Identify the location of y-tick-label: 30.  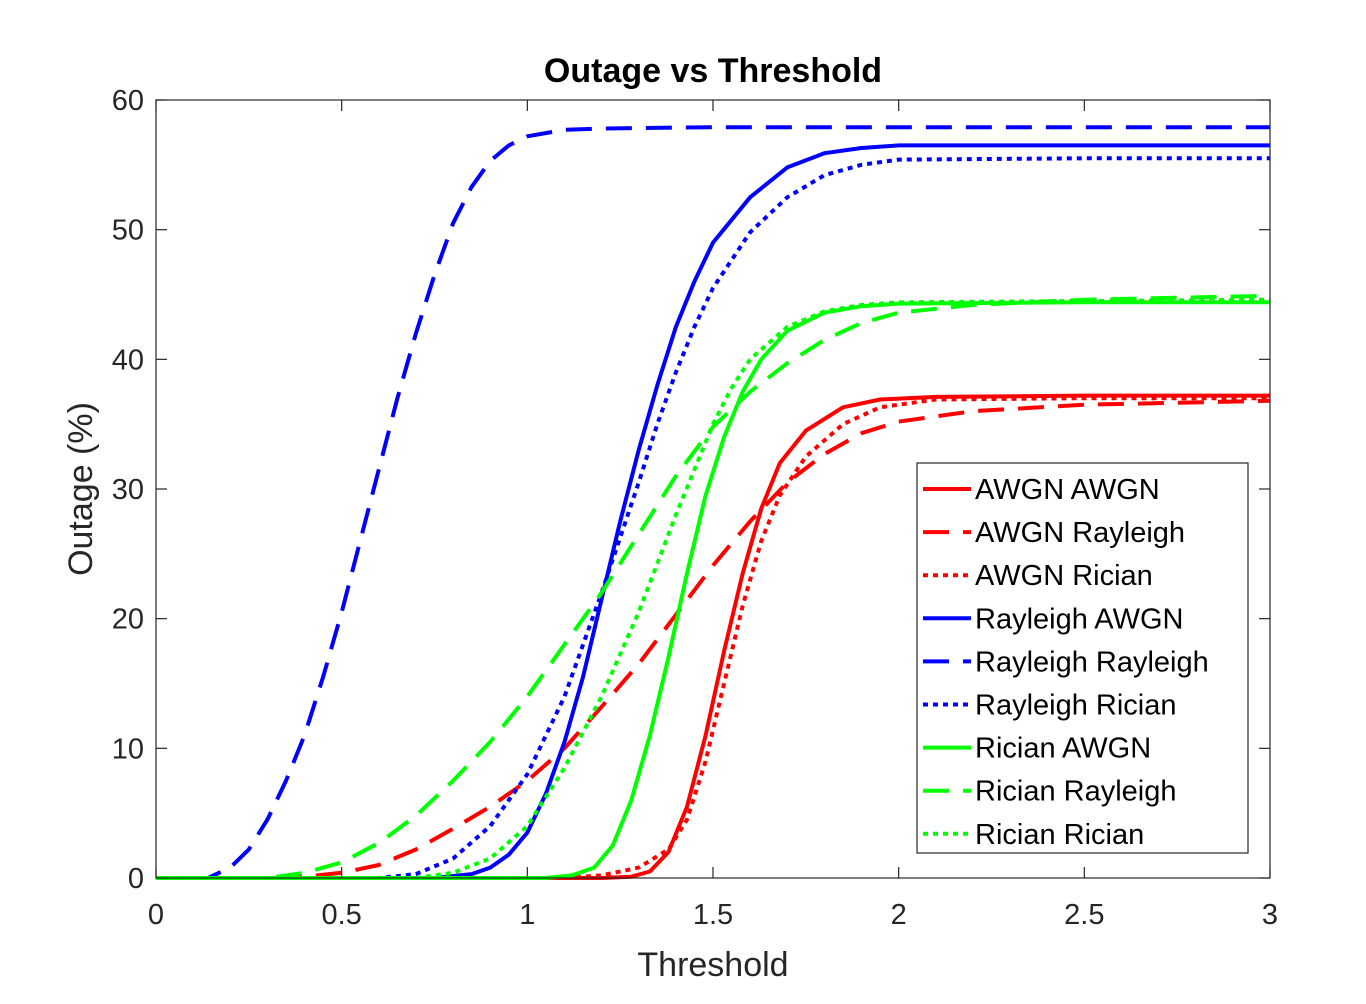
(128, 490).